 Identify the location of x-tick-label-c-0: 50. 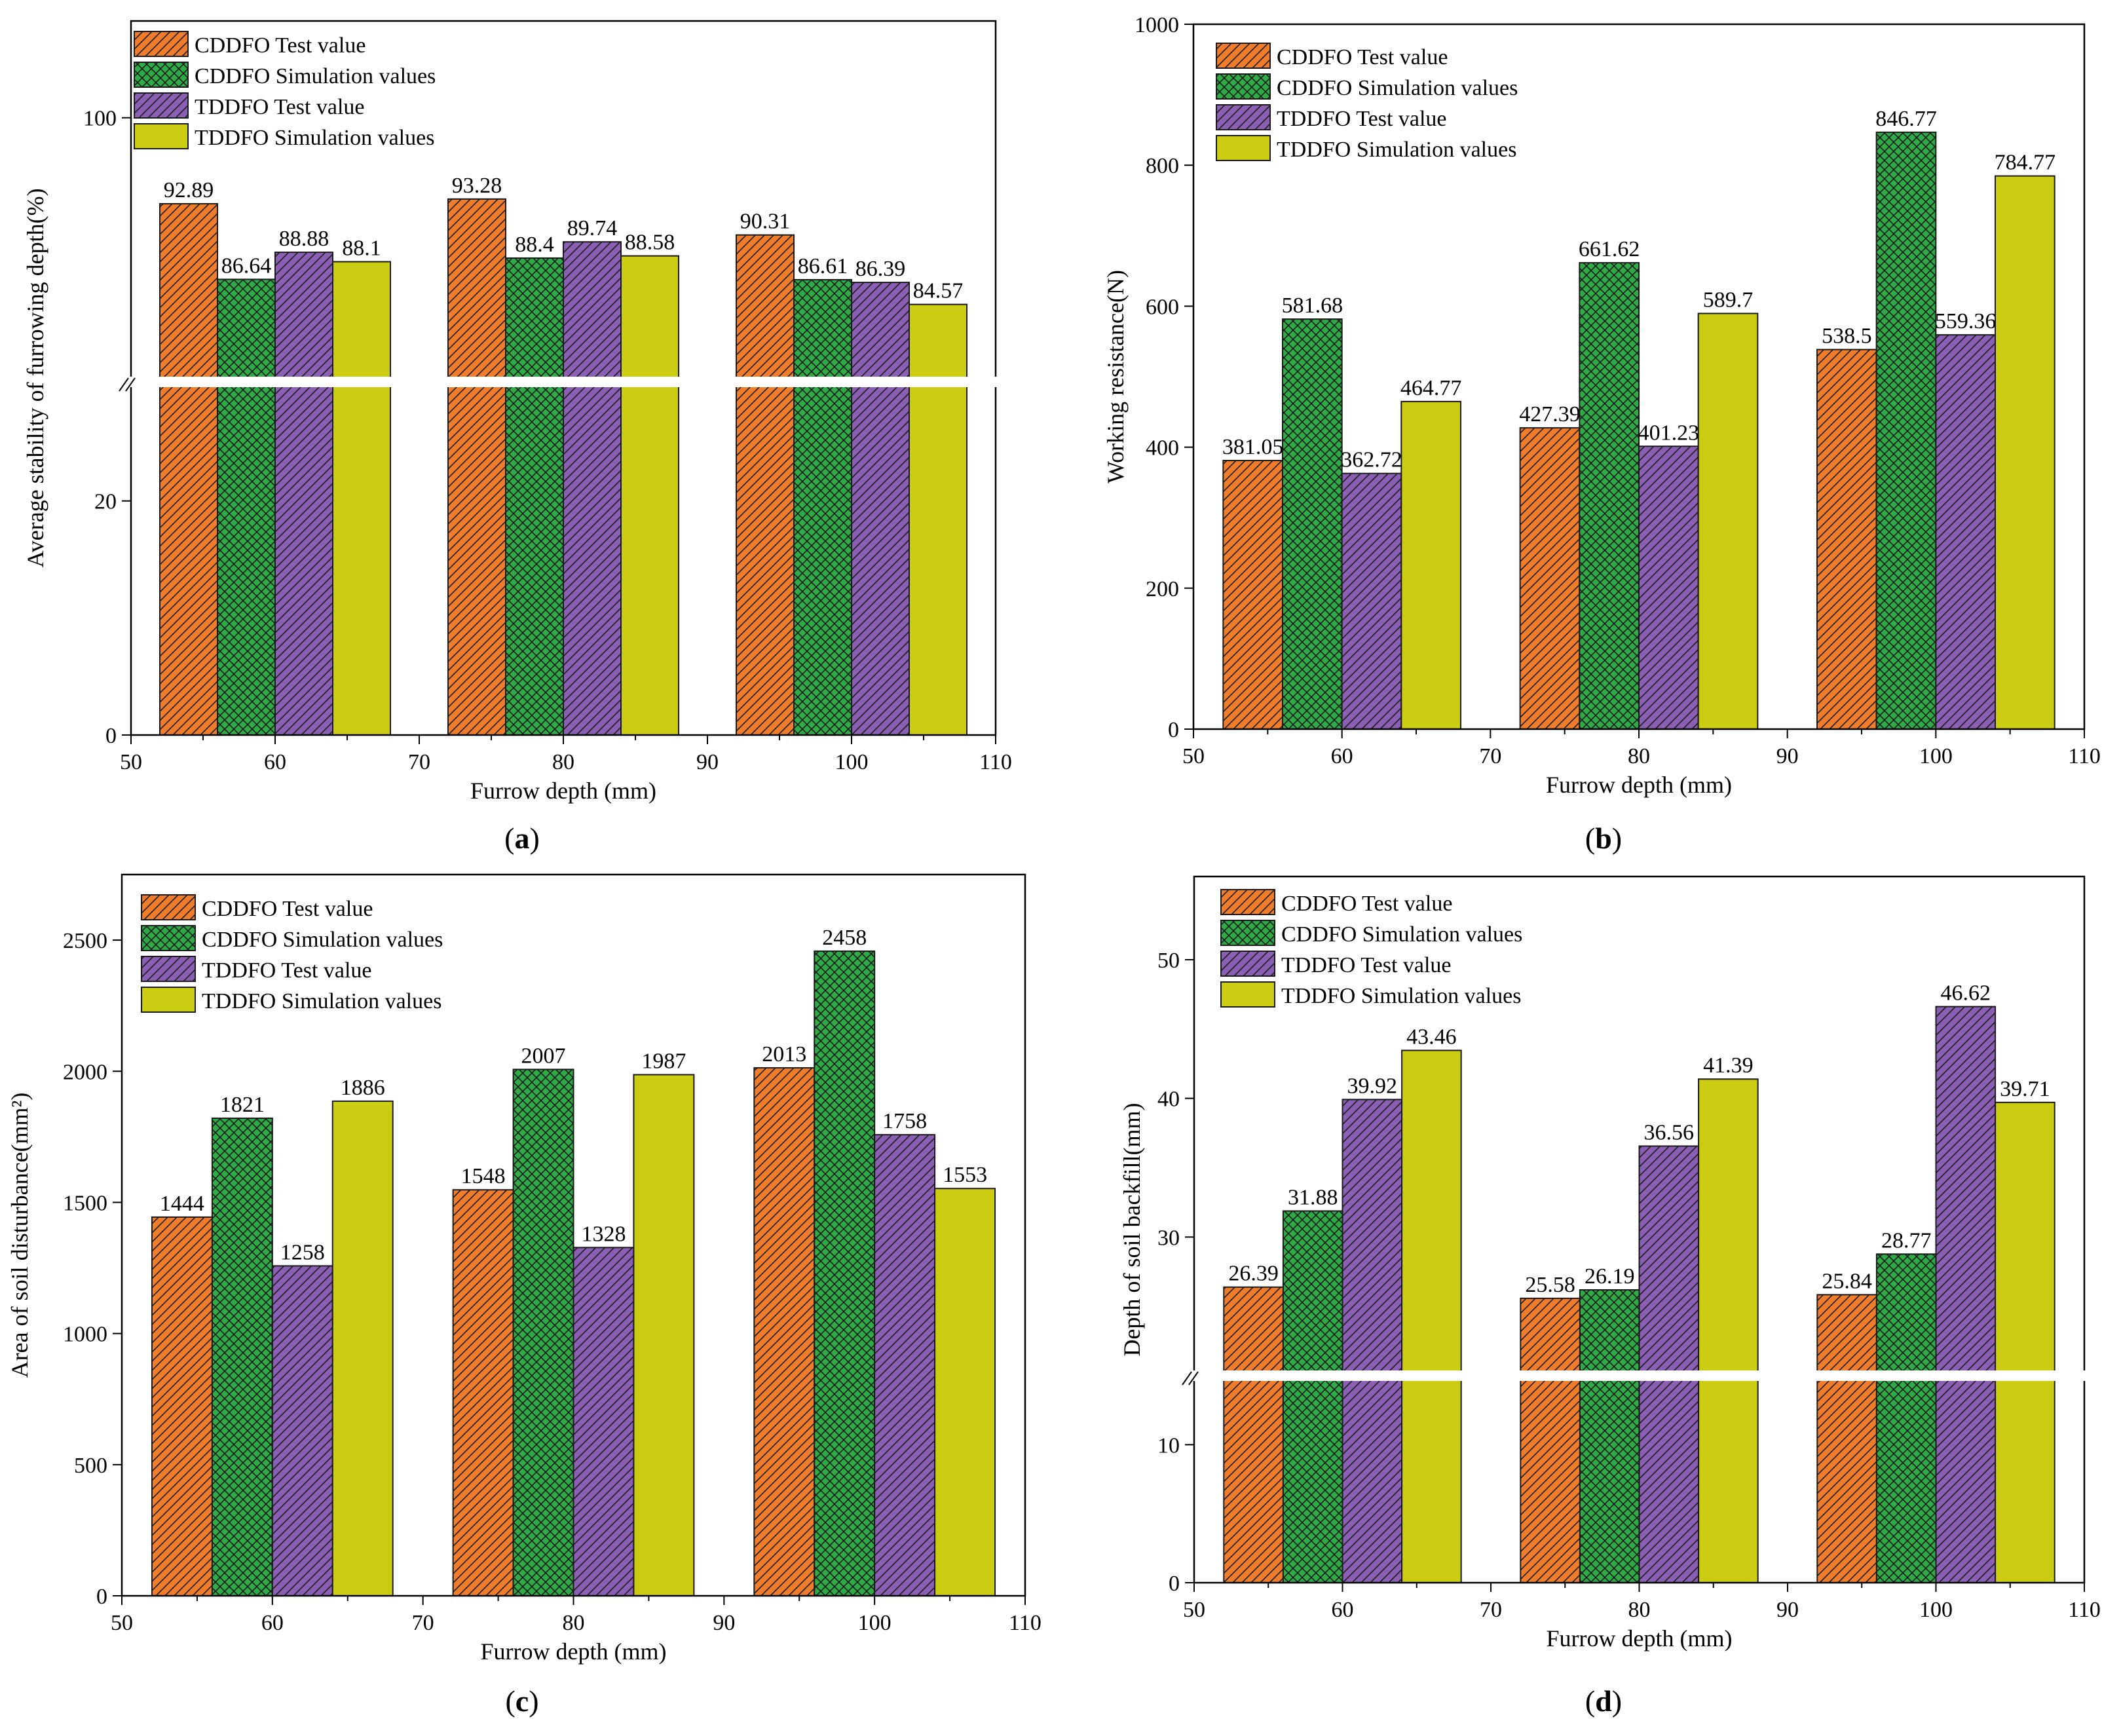
(122, 1623).